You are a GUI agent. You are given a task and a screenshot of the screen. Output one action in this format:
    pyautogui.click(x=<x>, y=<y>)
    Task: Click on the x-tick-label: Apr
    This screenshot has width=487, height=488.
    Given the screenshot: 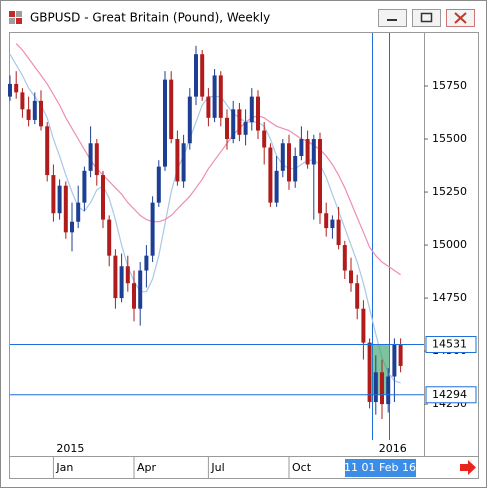 What is the action you would take?
    pyautogui.click(x=147, y=467)
    